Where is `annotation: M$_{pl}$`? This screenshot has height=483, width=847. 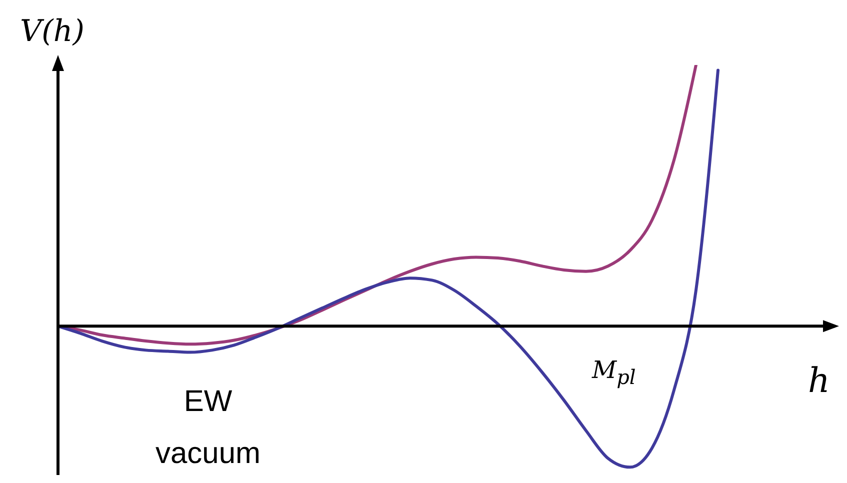
annotation: M$_{pl}$ is located at coordinates (614, 372).